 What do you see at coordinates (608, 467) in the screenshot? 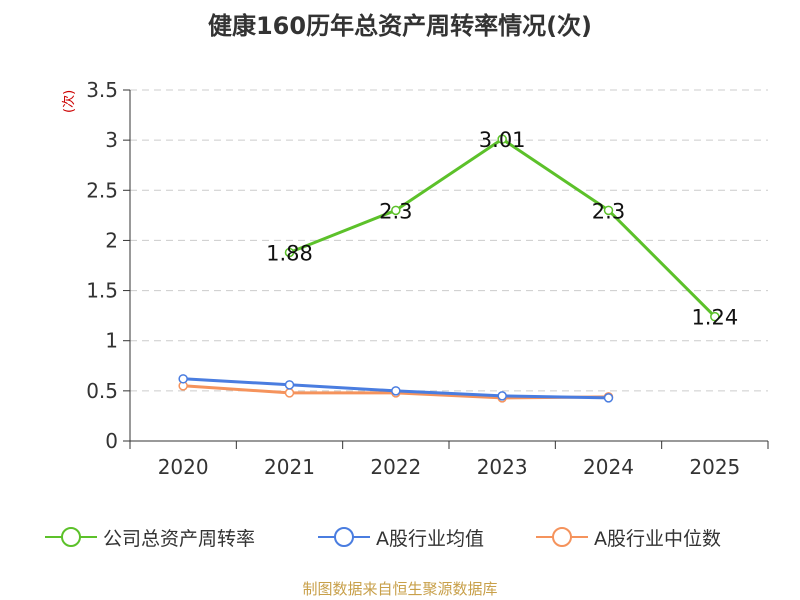
I see `x-tick-label: 2024` at bounding box center [608, 467].